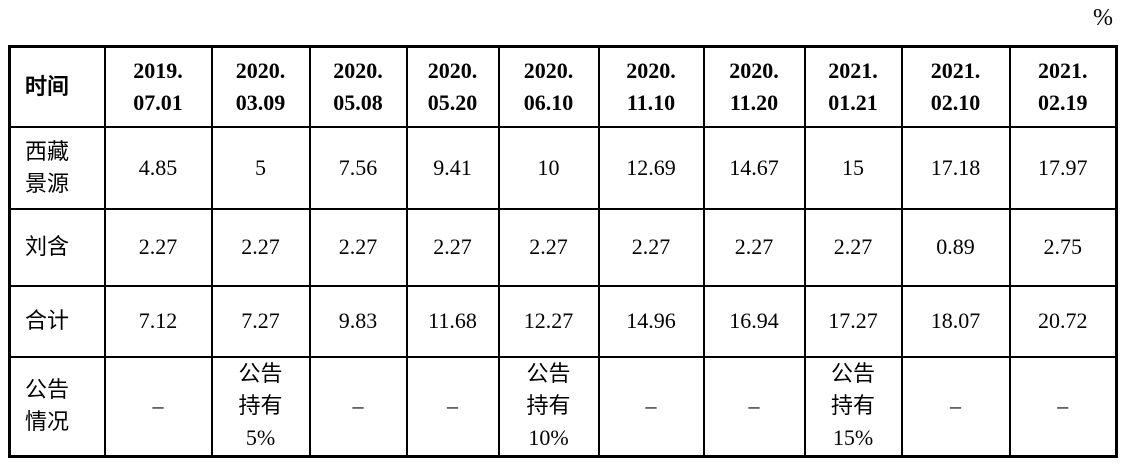 The width and height of the screenshot is (1123, 473). Describe the element at coordinates (1063, 167) in the screenshot. I see `table-cell: 17.97` at that location.